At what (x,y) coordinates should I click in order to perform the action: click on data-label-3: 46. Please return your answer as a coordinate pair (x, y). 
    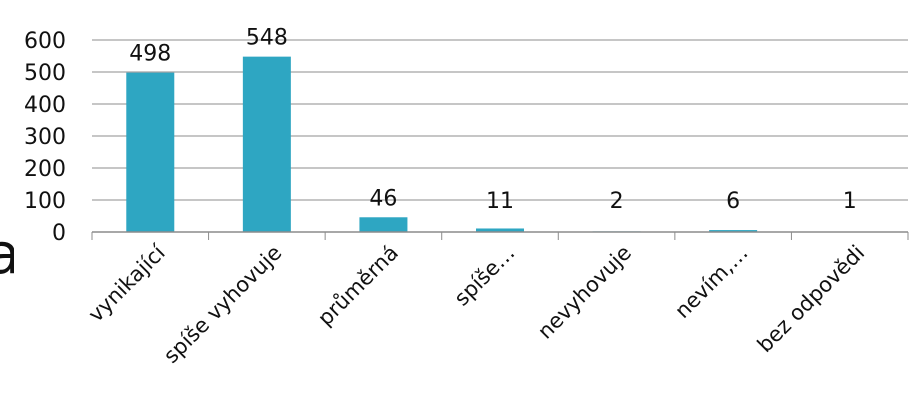
    Looking at the image, I should click on (383, 198).